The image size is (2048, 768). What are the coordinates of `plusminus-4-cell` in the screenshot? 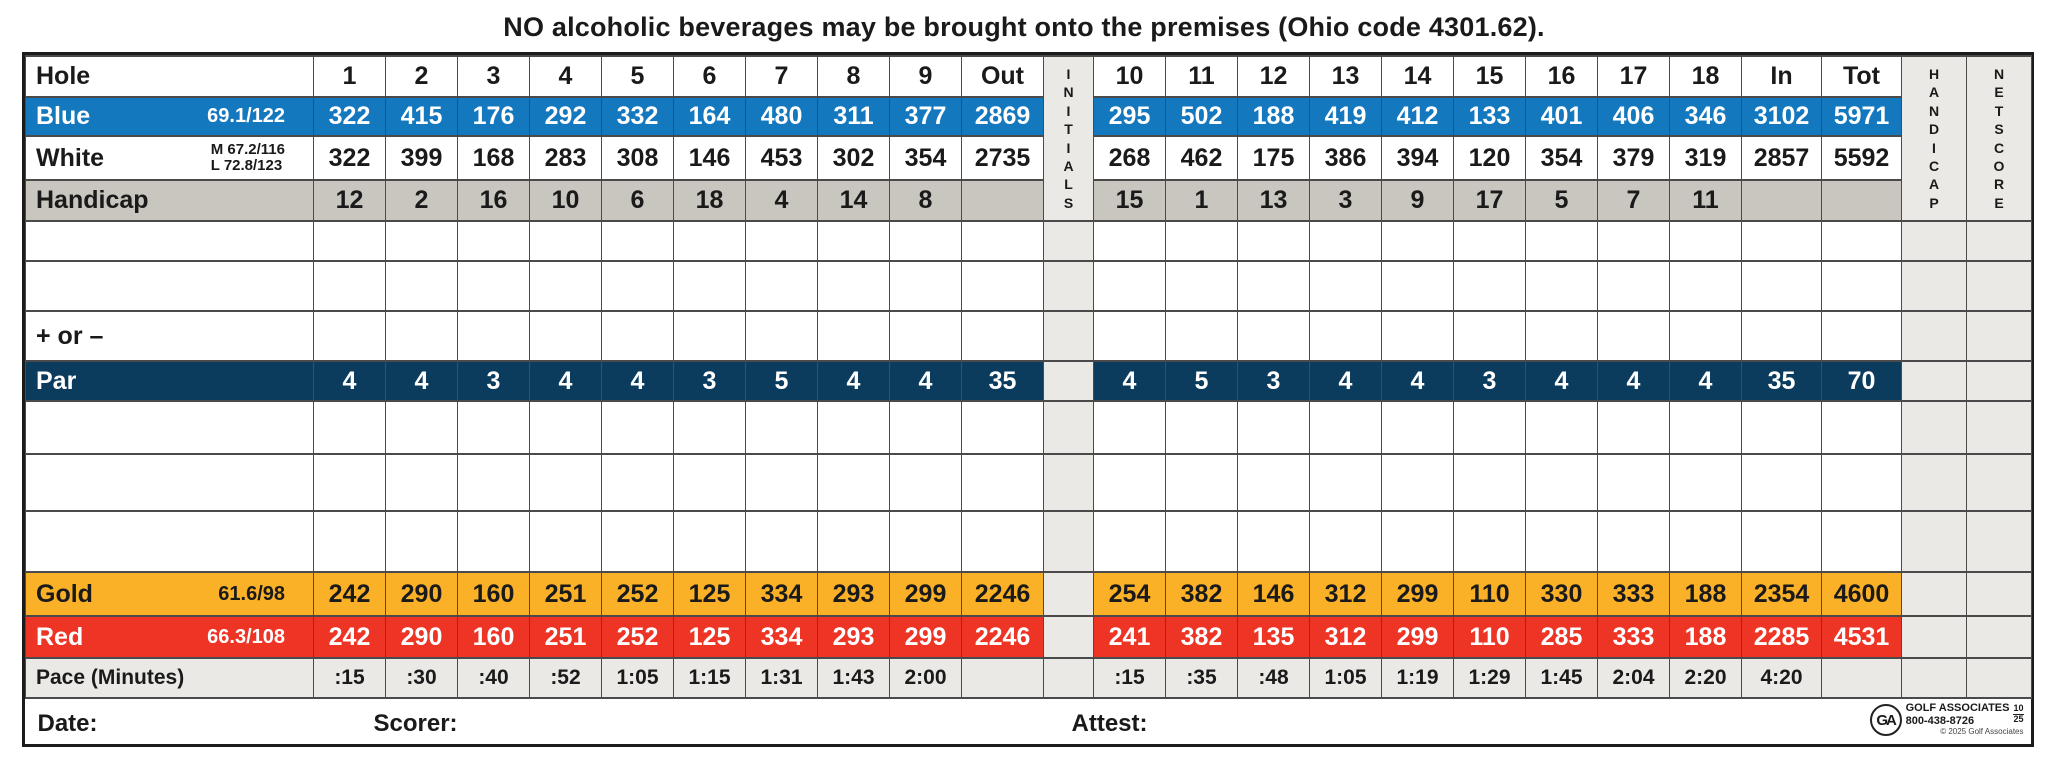 It's located at (565, 336).